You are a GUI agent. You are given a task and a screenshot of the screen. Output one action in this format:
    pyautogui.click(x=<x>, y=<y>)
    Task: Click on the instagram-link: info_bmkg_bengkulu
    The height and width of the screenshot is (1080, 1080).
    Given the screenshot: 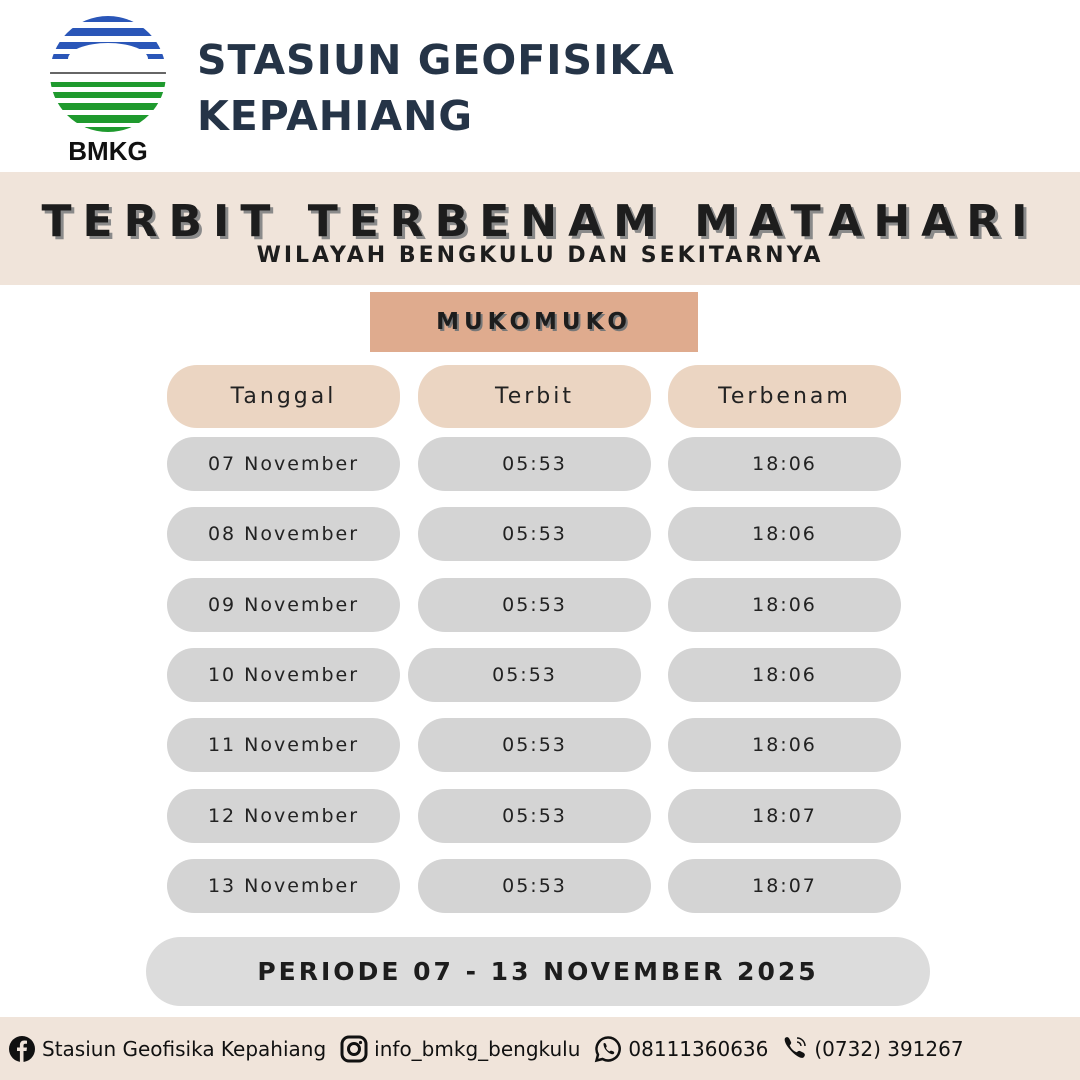 What is the action you would take?
    pyautogui.click(x=477, y=1048)
    